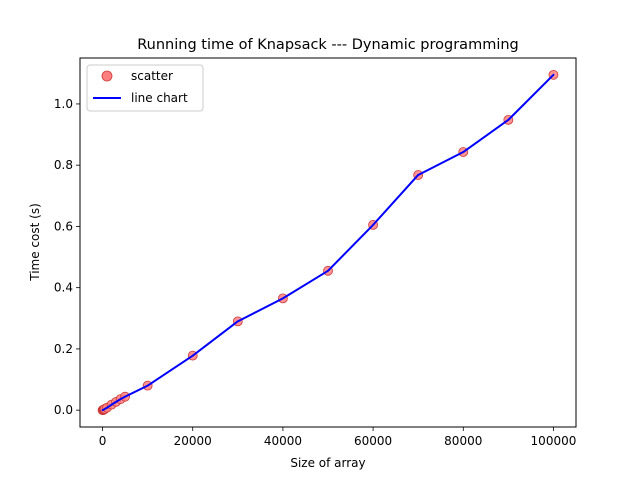 The image size is (640, 480). I want to click on y-tick-label: 1.0, so click(63, 104).